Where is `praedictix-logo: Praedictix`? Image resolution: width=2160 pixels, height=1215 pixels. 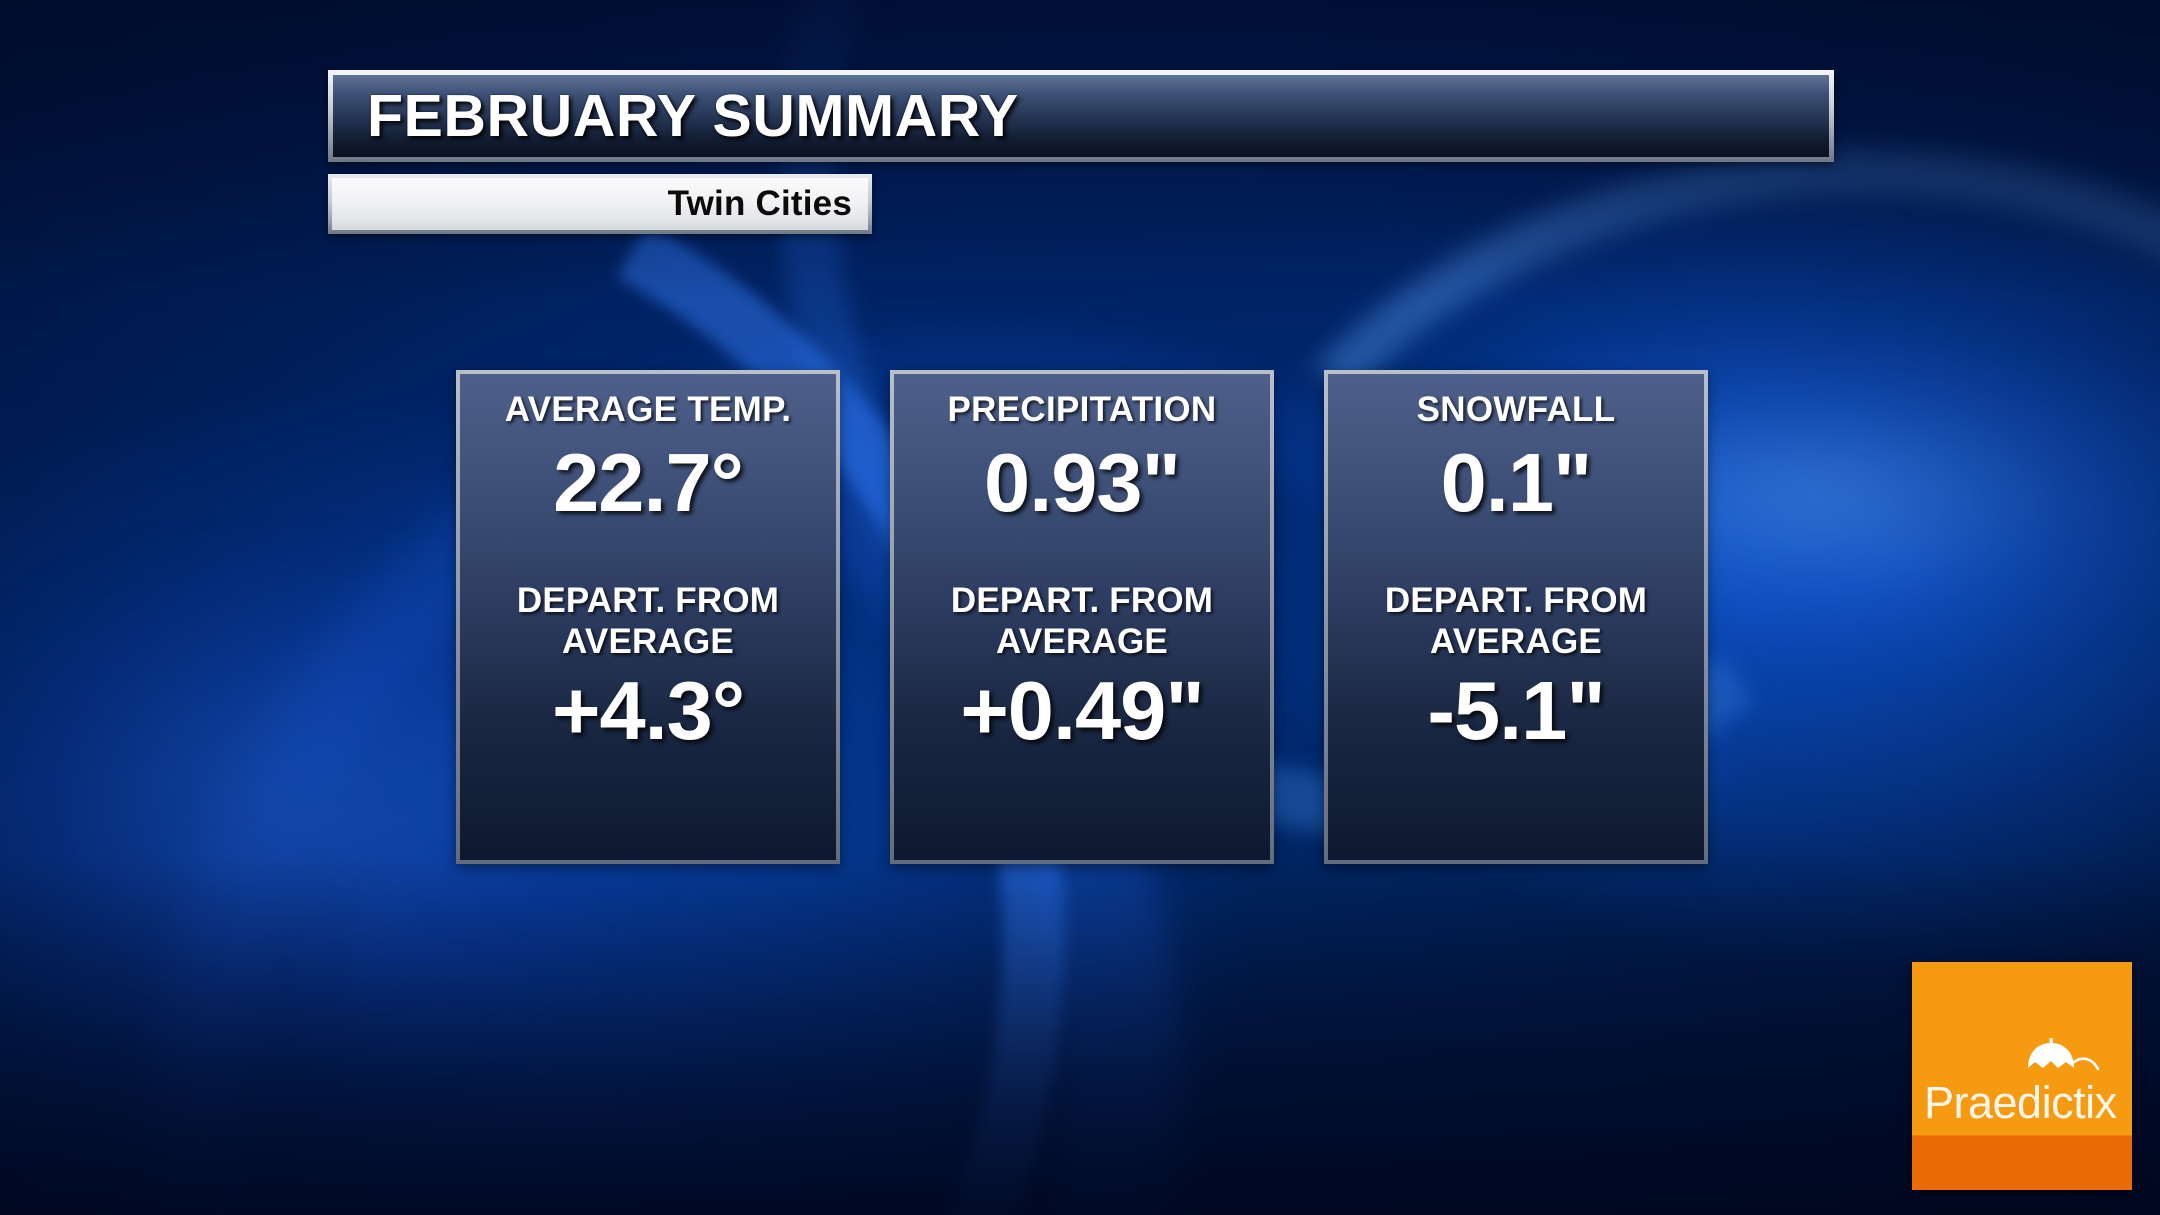 praedictix-logo: Praedictix is located at coordinates (2022, 1076).